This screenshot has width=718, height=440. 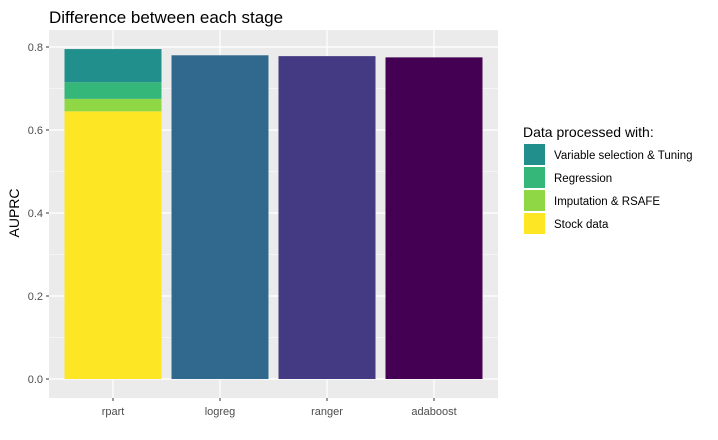 I want to click on bar-adaboost, so click(x=434, y=218).